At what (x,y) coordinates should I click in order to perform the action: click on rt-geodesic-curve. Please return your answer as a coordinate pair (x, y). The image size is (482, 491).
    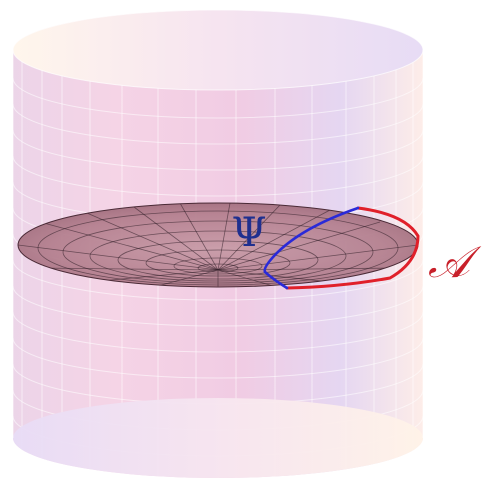
    Looking at the image, I should click on (311, 248).